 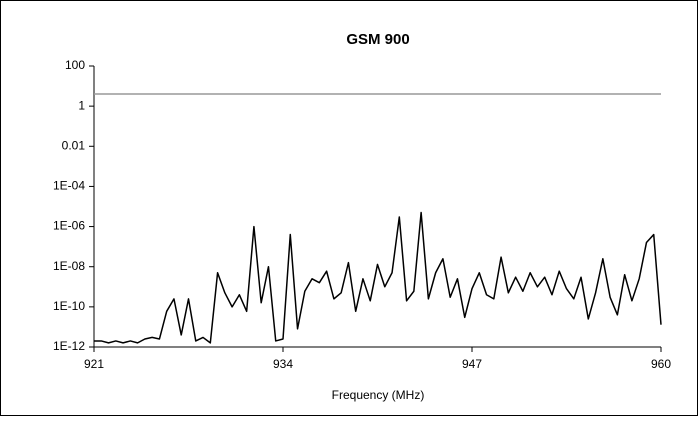 What do you see at coordinates (378, 395) in the screenshot?
I see `x-axis-label: Frequency (MHz)` at bounding box center [378, 395].